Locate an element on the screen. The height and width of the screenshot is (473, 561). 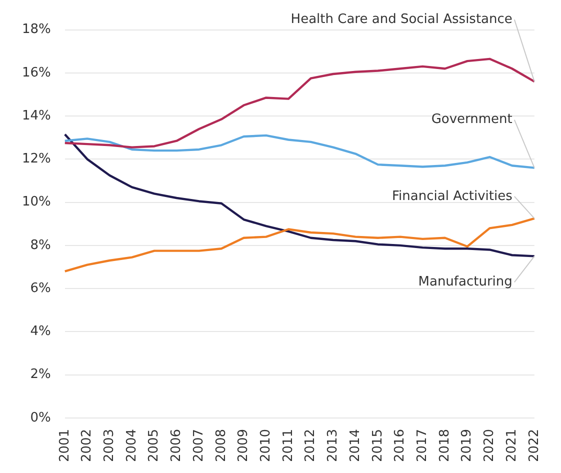
x-tick-label: 2019 is located at coordinates (467, 445).